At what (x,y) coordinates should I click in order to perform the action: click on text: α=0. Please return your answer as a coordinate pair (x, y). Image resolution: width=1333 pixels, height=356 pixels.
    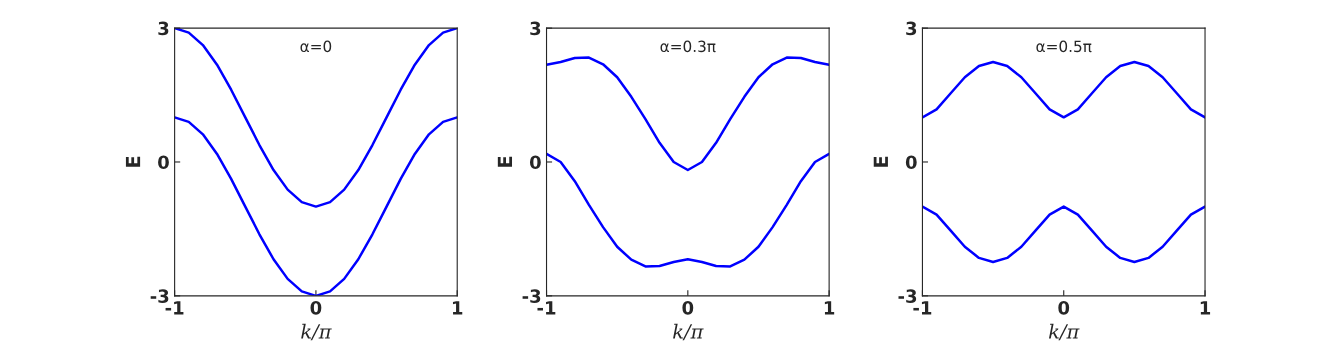
    Looking at the image, I should click on (316, 46).